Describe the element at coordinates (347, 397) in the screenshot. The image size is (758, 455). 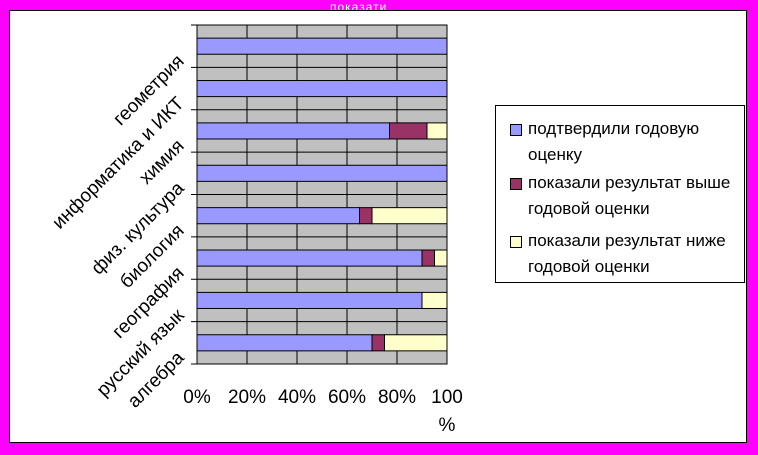
I see `x-tick-label: 60%` at that location.